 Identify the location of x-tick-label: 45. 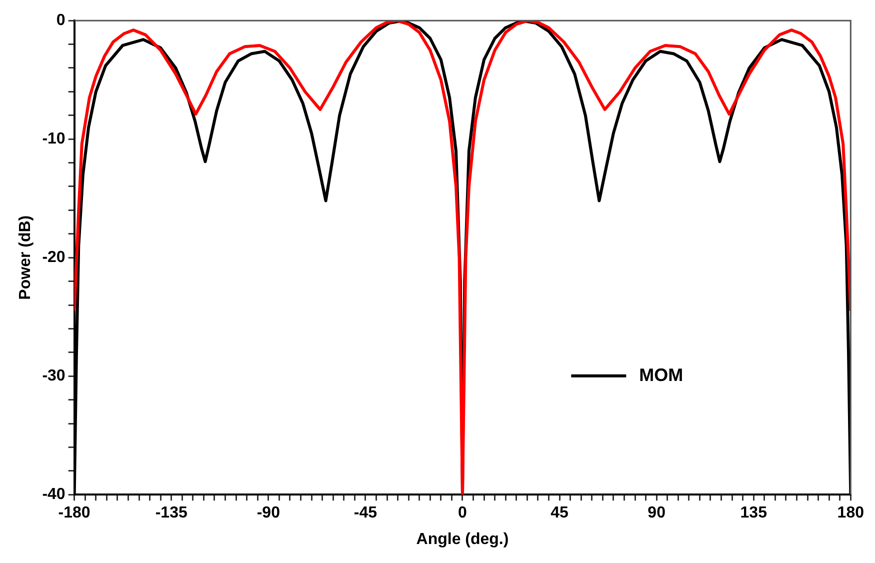
(559, 513).